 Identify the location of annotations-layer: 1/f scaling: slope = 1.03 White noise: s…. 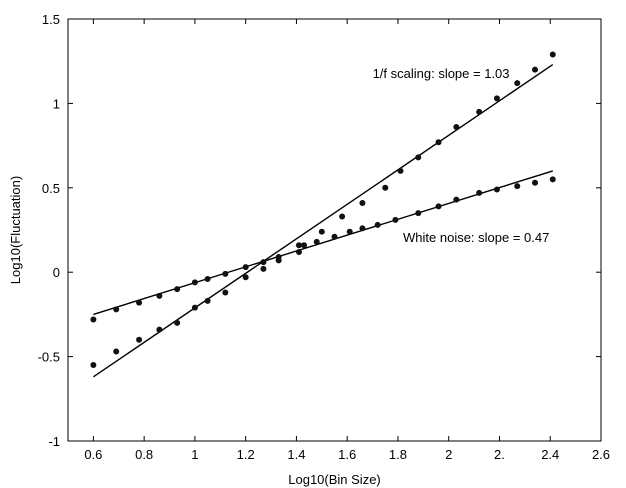
(461, 155).